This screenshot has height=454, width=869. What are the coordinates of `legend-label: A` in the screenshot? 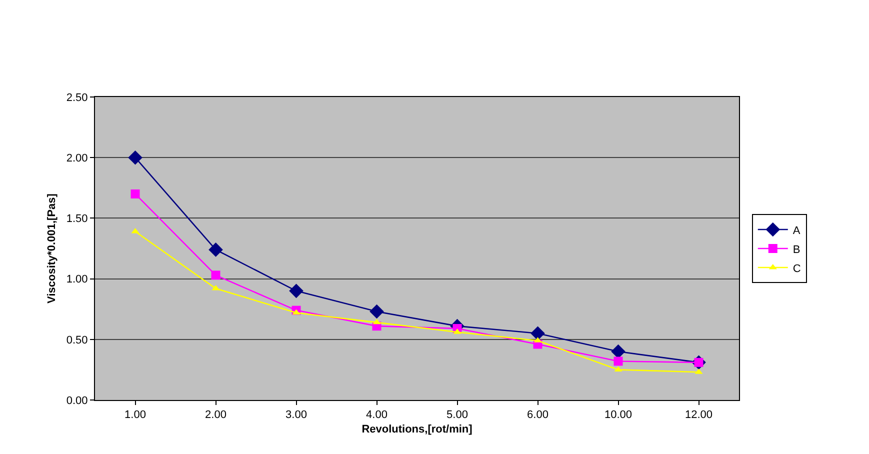 It's located at (796, 230).